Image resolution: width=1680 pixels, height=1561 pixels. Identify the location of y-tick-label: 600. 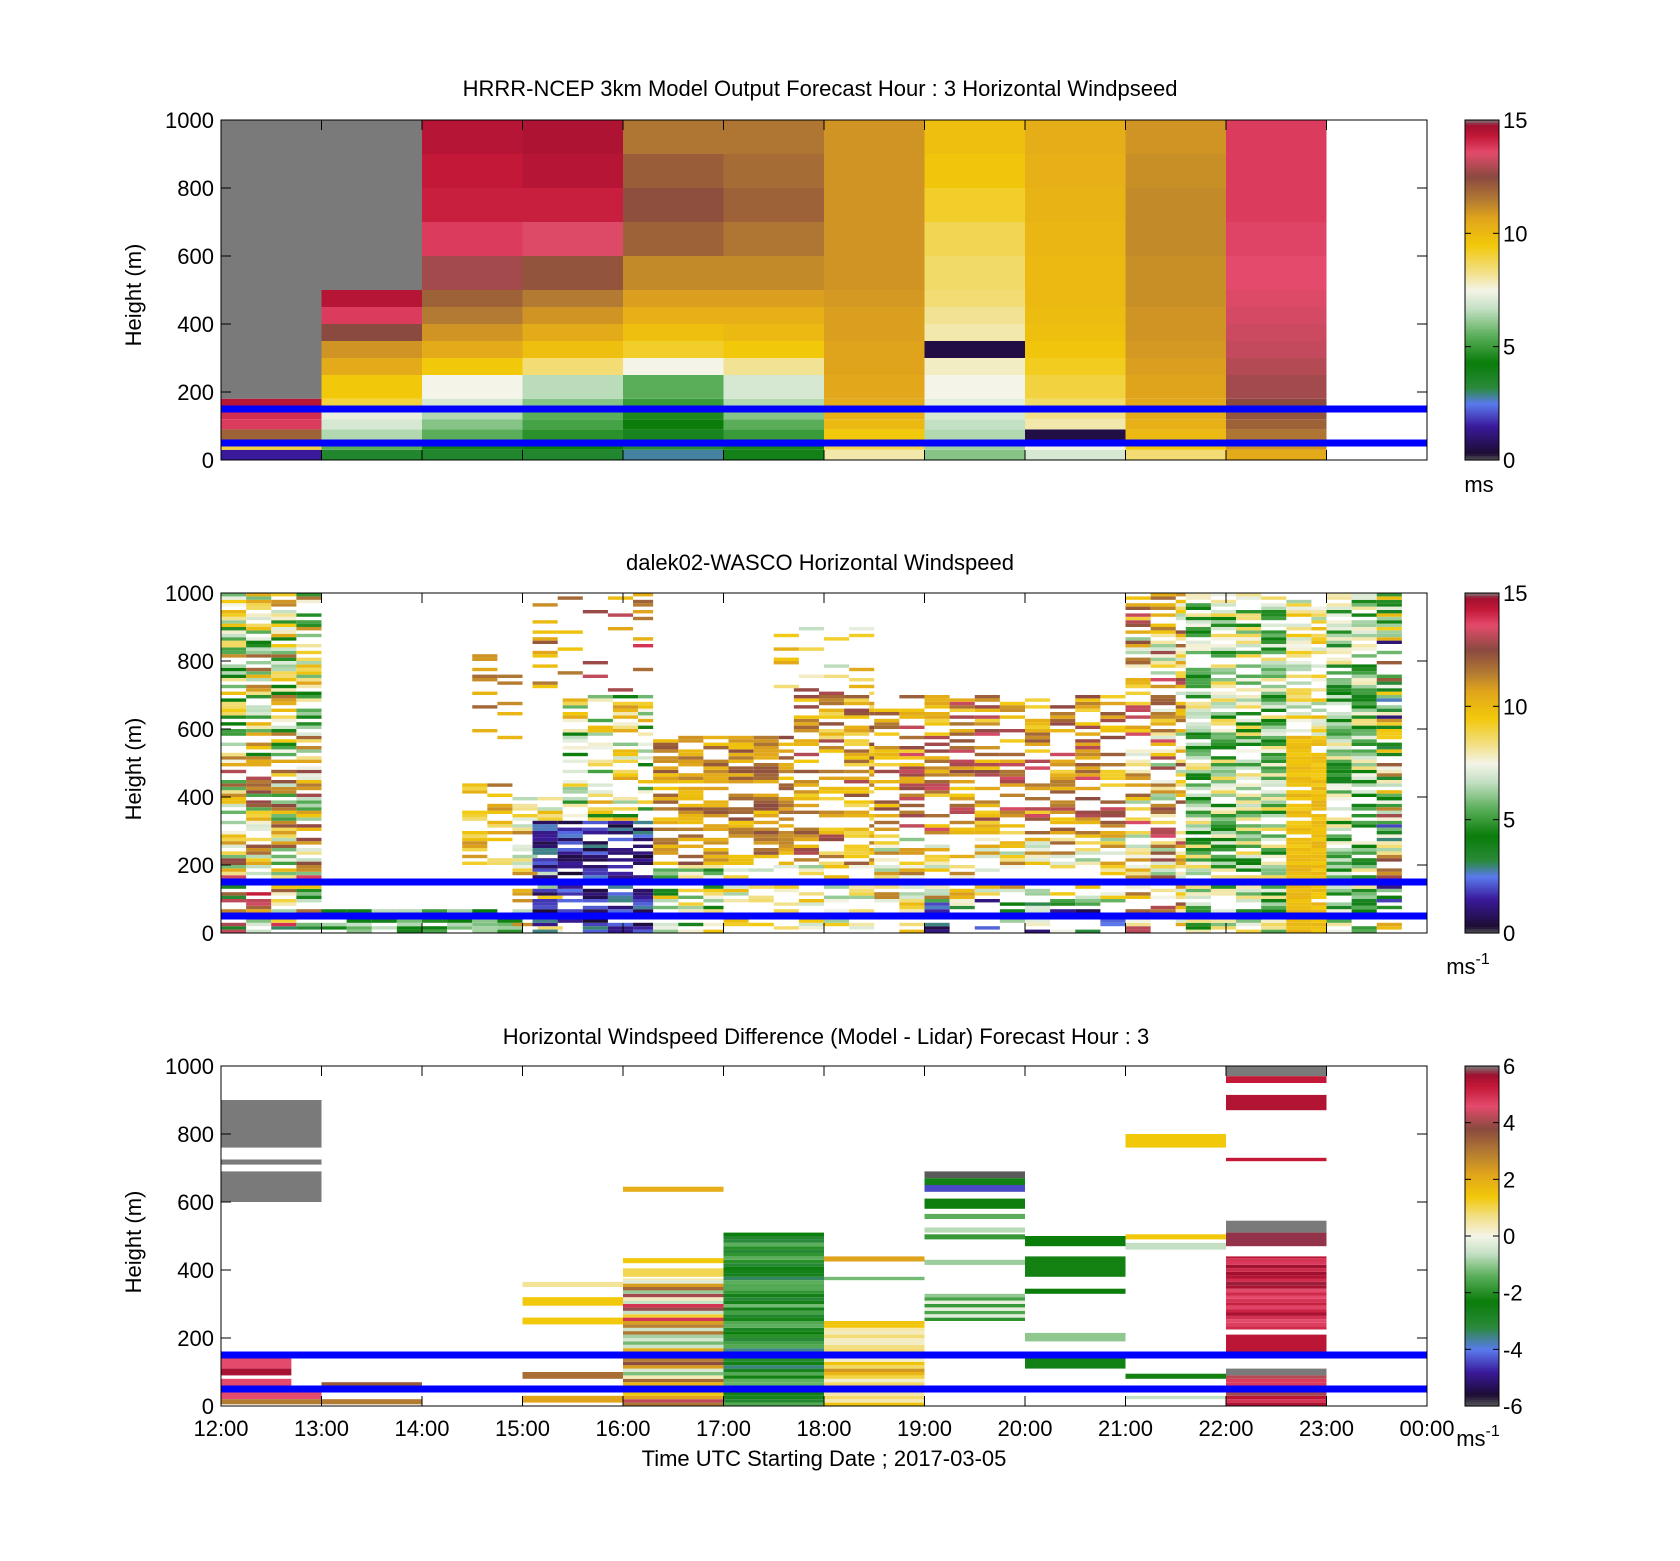
(195, 256).